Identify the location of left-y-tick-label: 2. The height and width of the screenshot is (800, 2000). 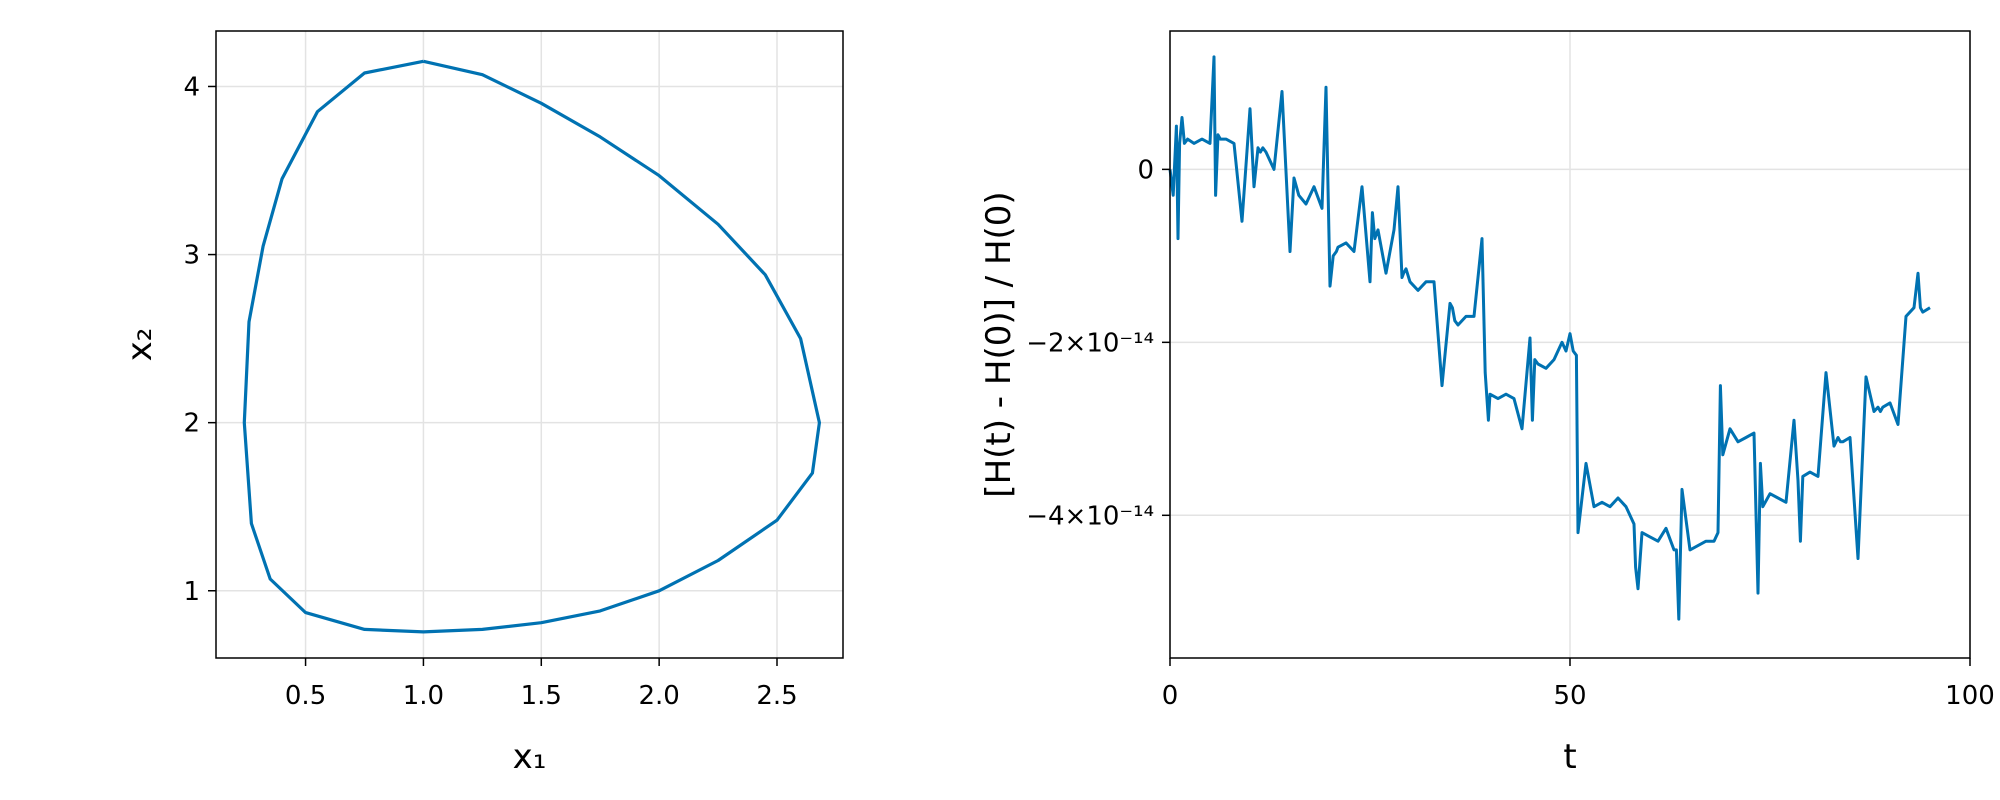
(191, 424).